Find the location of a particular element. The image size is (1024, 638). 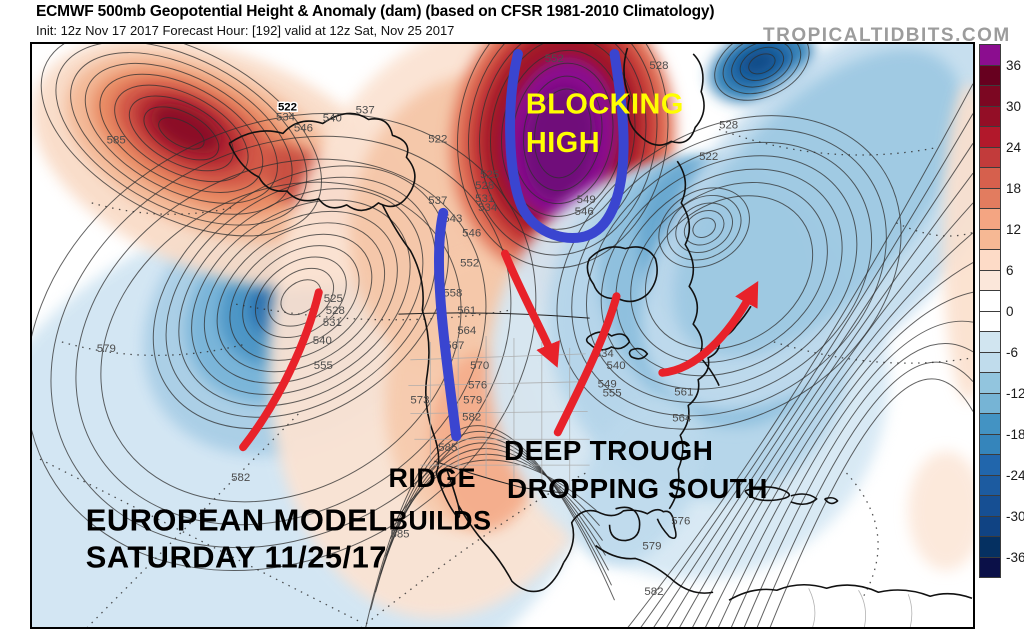

svg-text: 567 is located at coordinates (454, 346).